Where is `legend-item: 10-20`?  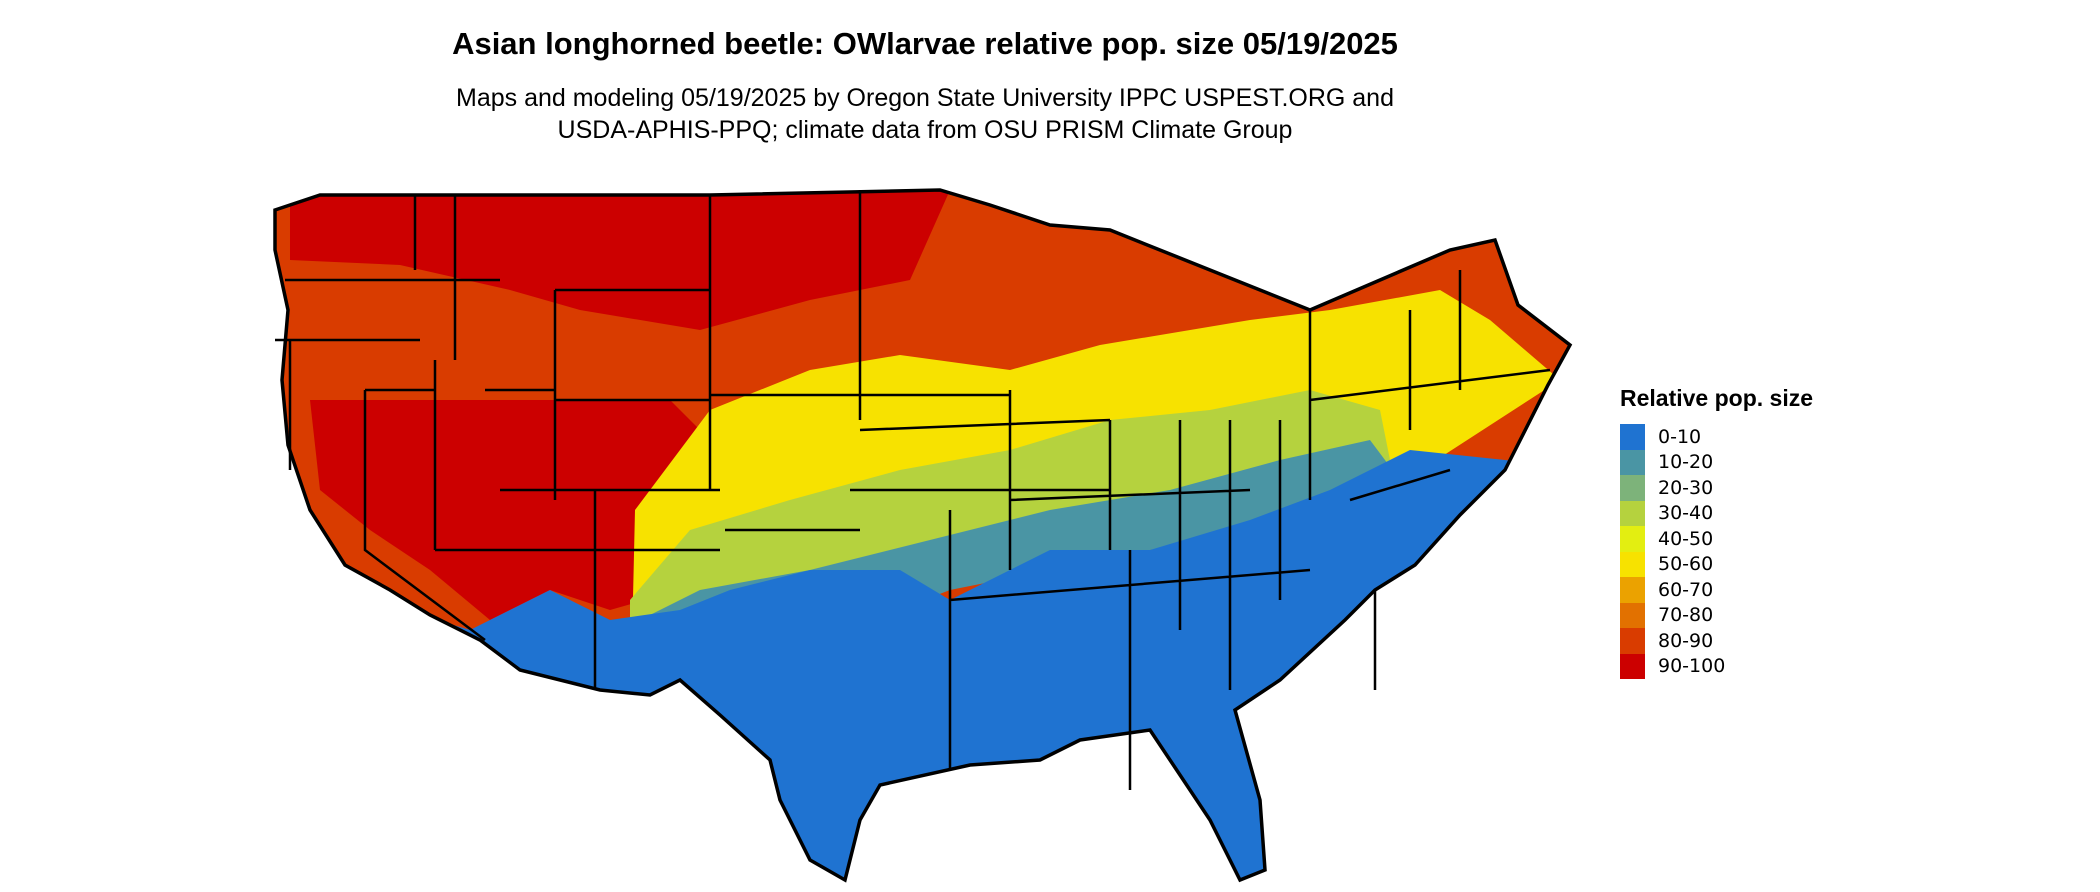
legend-item: 10-20 is located at coordinates (1716, 462).